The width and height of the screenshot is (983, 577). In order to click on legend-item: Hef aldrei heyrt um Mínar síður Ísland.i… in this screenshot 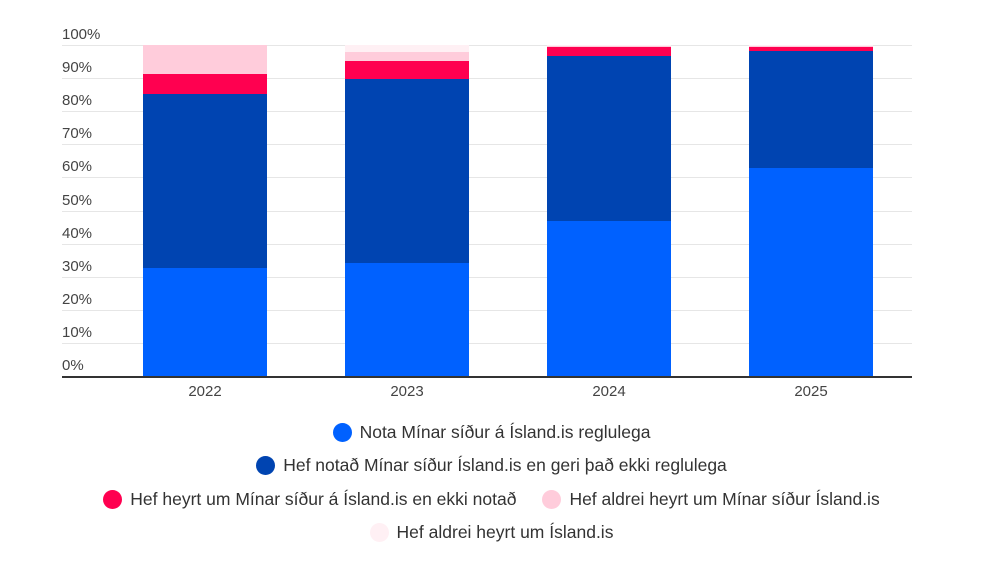, I will do `click(711, 499)`.